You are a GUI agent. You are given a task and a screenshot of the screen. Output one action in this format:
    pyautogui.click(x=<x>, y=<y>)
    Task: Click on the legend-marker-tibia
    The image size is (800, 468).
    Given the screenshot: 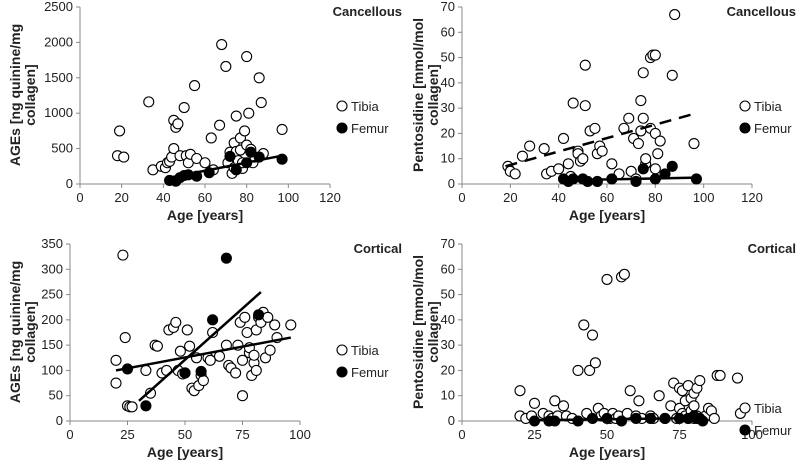 What is the action you would take?
    pyautogui.click(x=745, y=408)
    